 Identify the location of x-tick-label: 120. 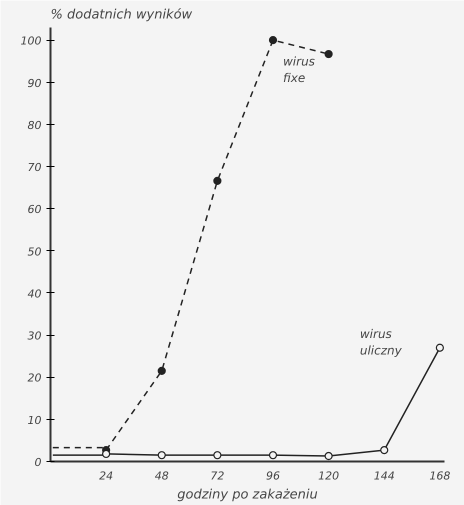
(329, 476).